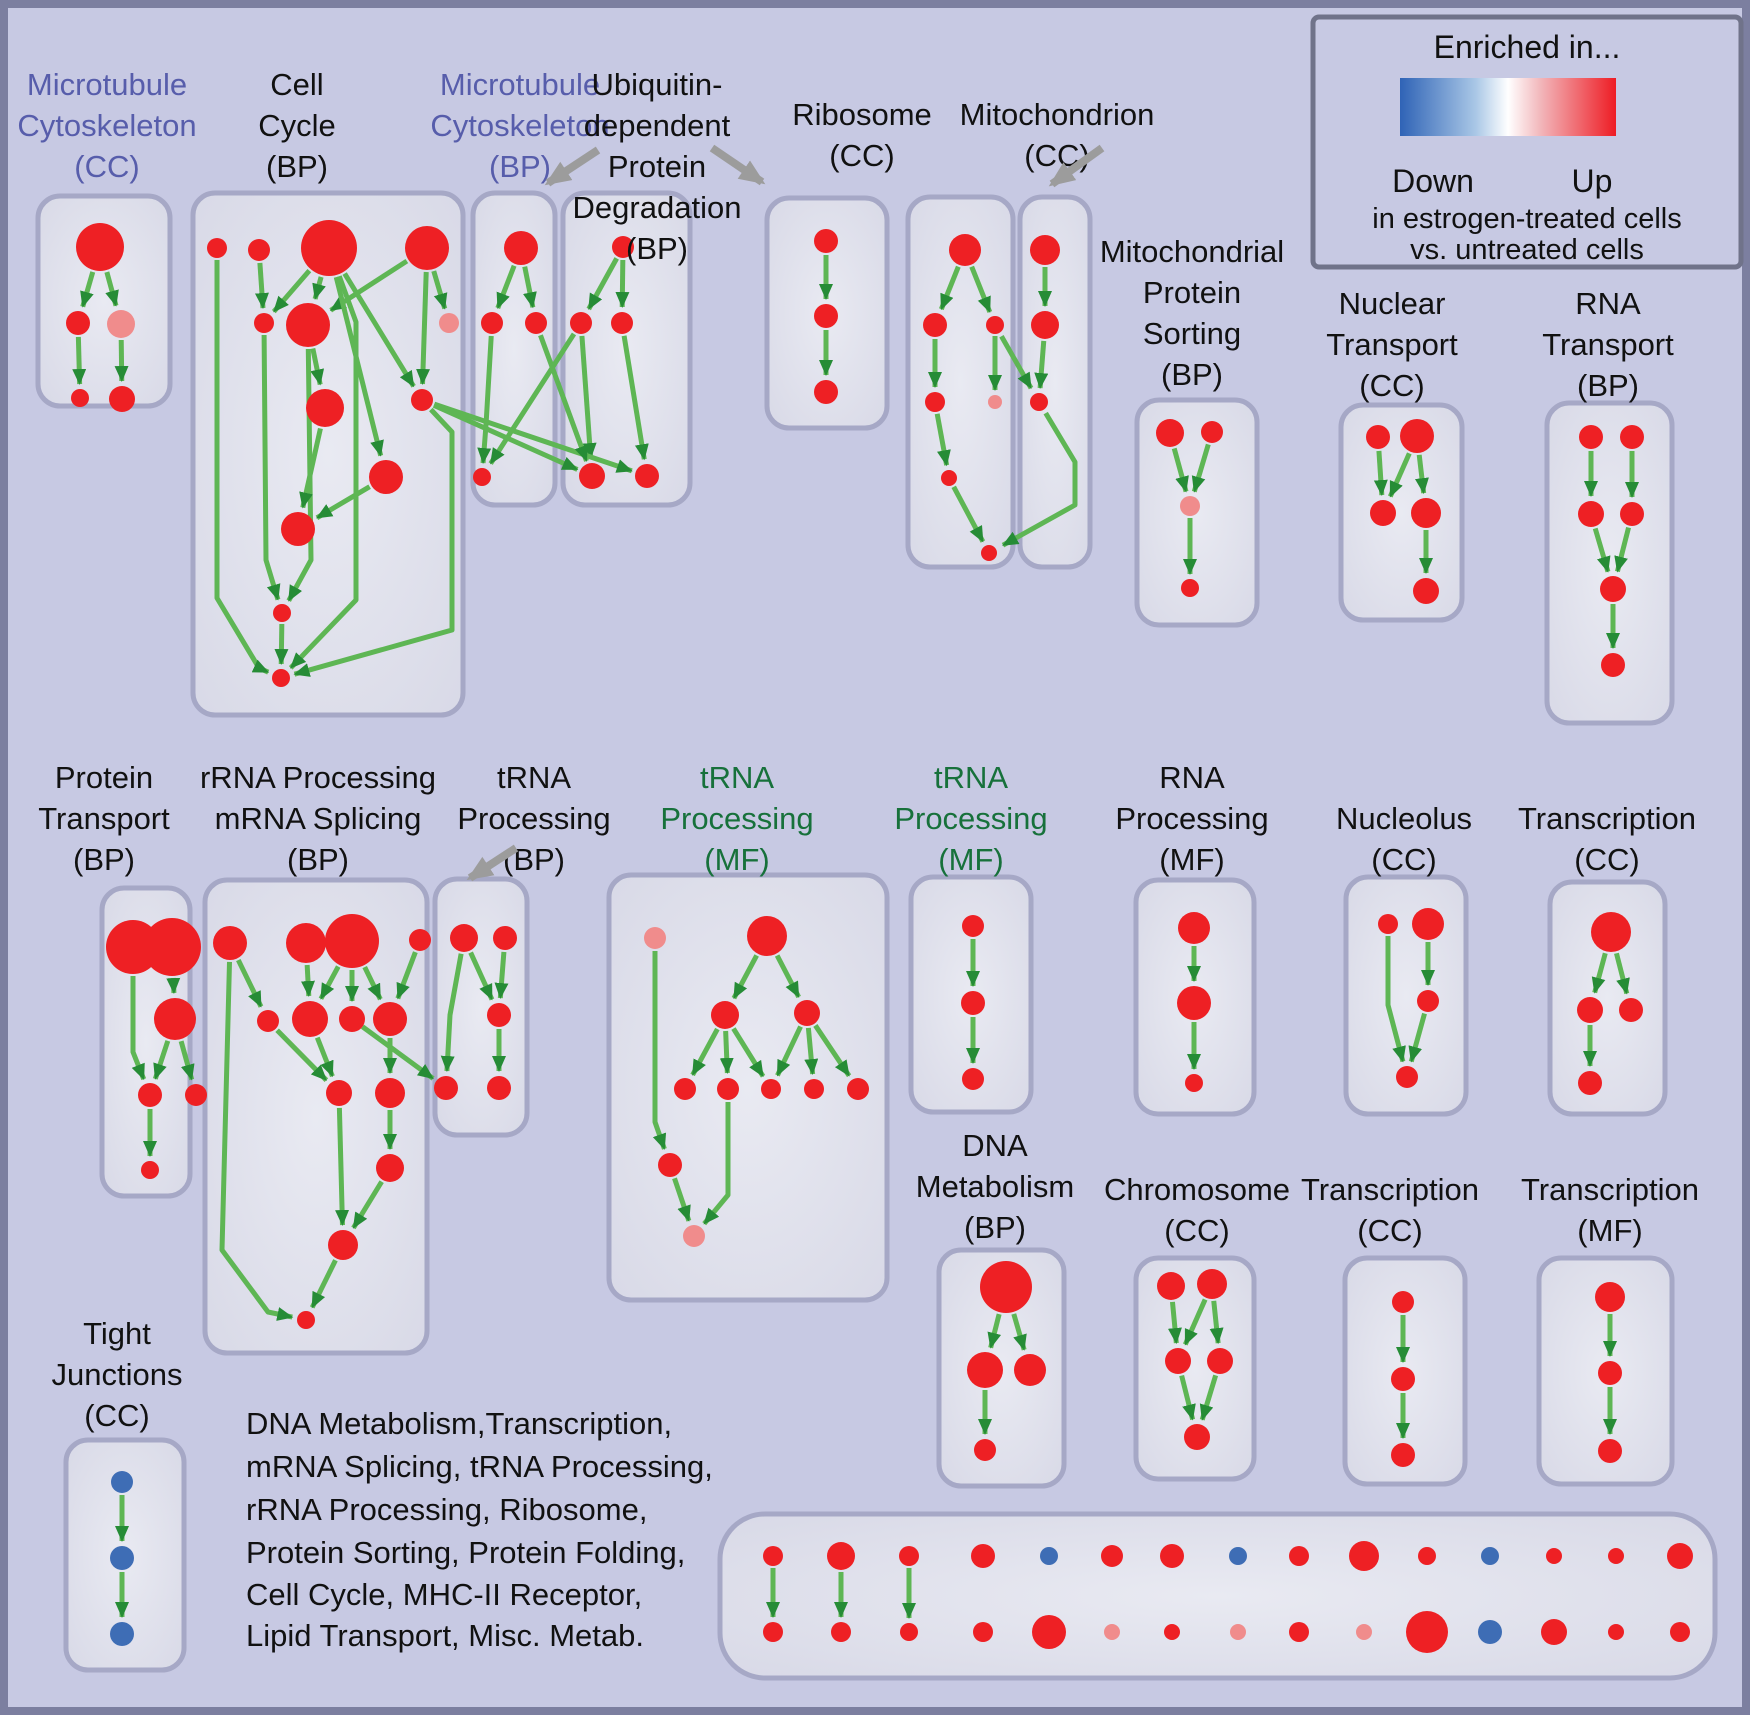 Image resolution: width=1750 pixels, height=1715 pixels. I want to click on legend-gradient-bar, so click(1508, 107).